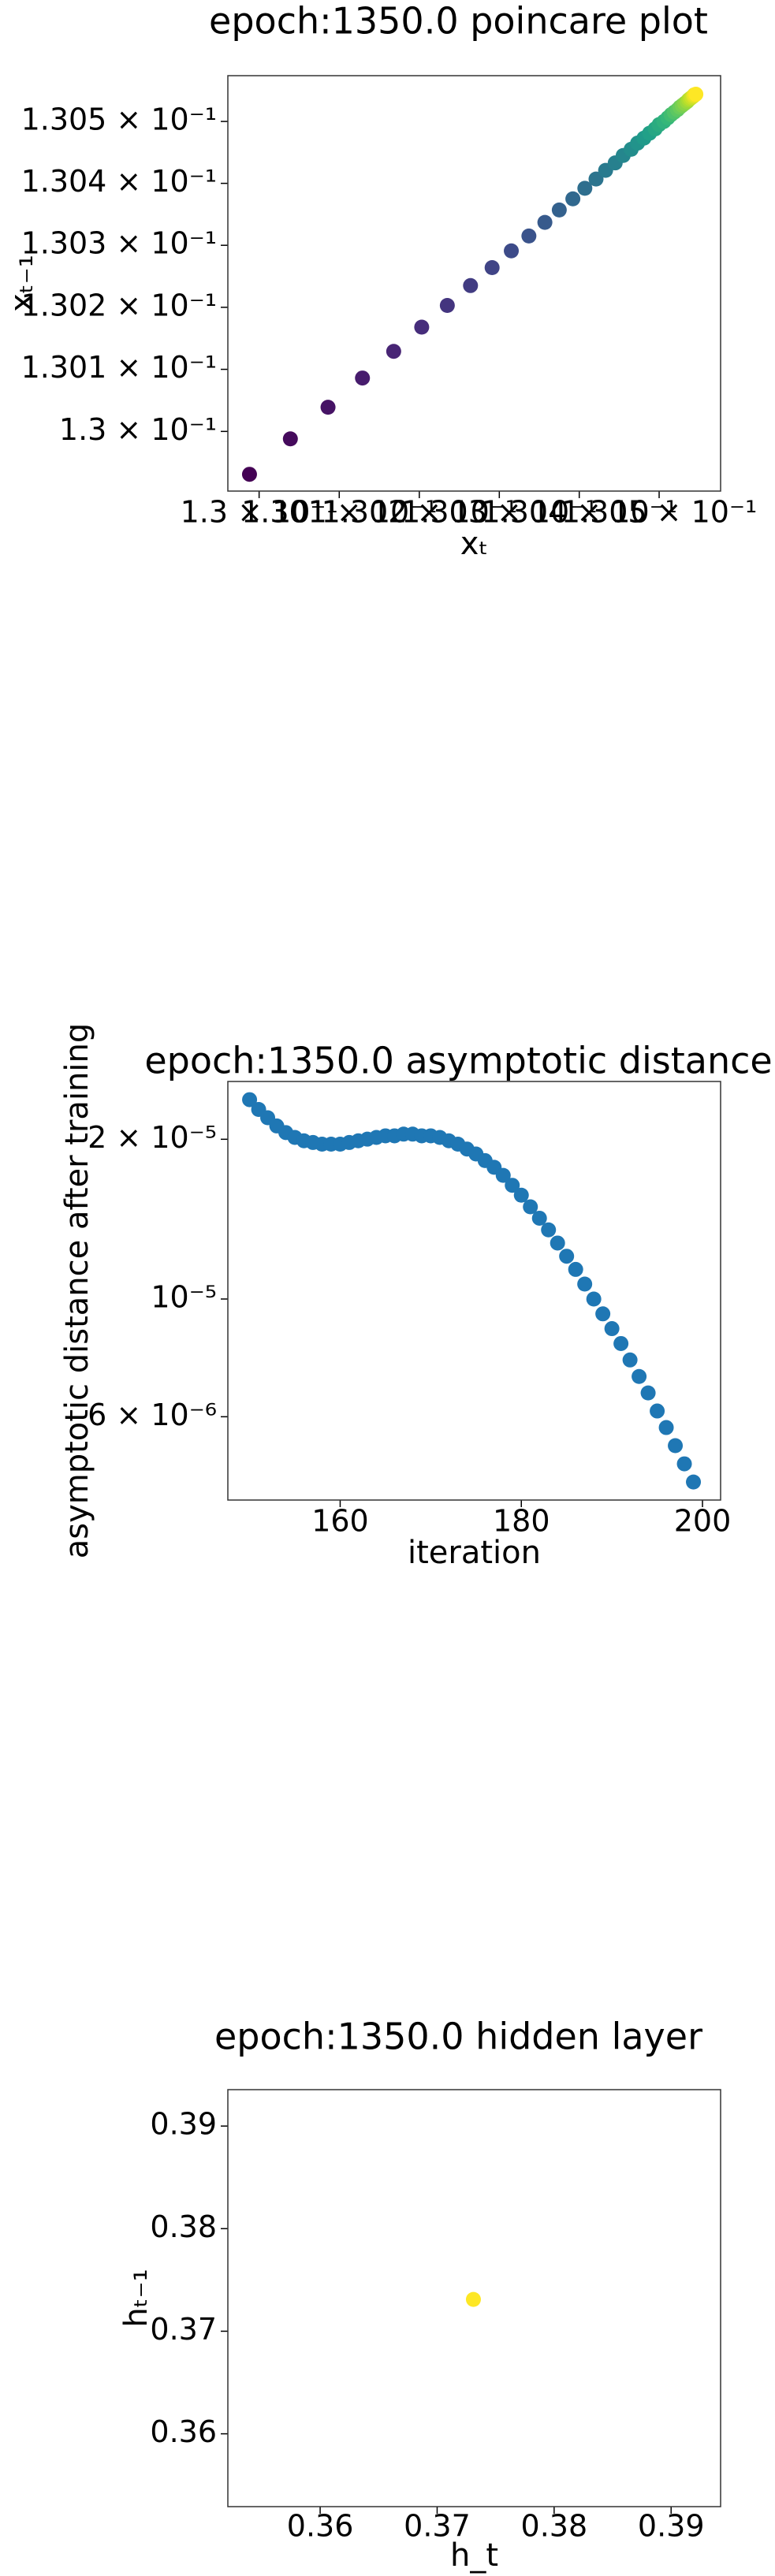 This screenshot has width=775, height=2576. I want to click on y-tick-label: 1.305 × 10⁻¹, so click(119, 119).